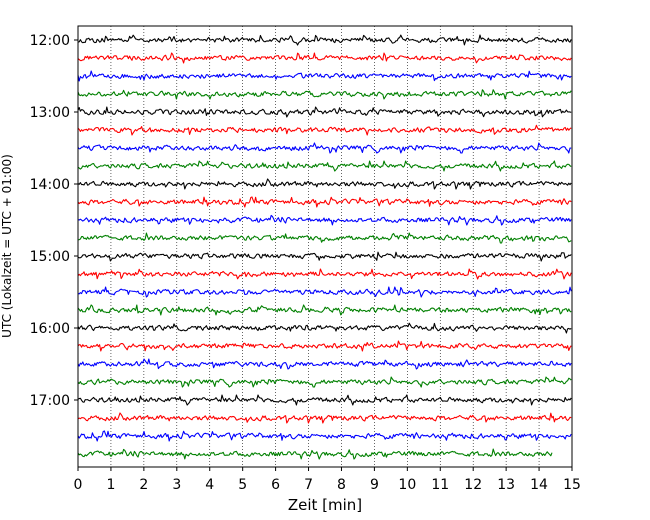 This screenshot has width=650, height=520. Describe the element at coordinates (374, 485) in the screenshot. I see `x-tick-label: 9` at that location.